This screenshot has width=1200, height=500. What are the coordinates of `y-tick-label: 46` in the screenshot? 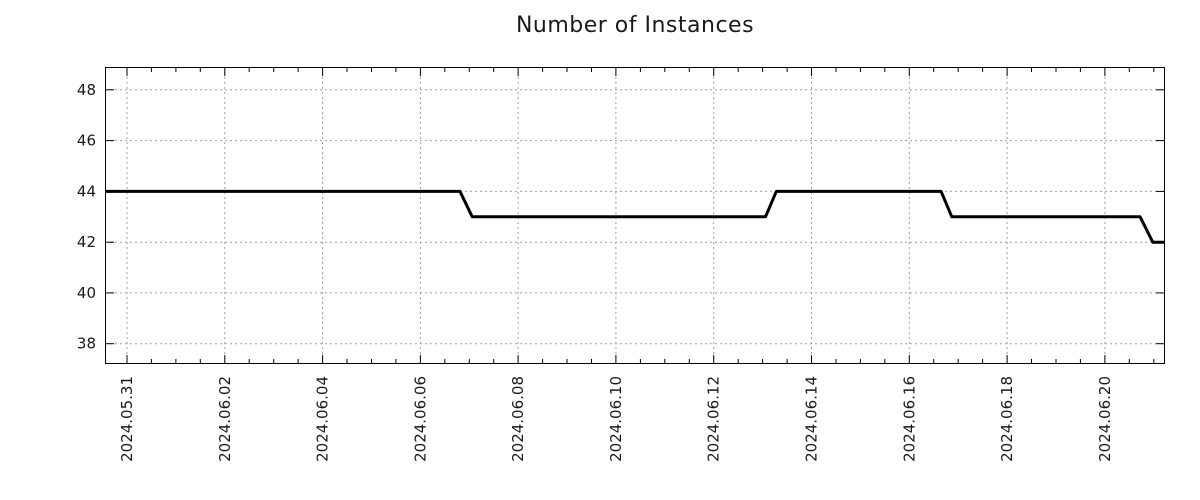 It's located at (86, 141).